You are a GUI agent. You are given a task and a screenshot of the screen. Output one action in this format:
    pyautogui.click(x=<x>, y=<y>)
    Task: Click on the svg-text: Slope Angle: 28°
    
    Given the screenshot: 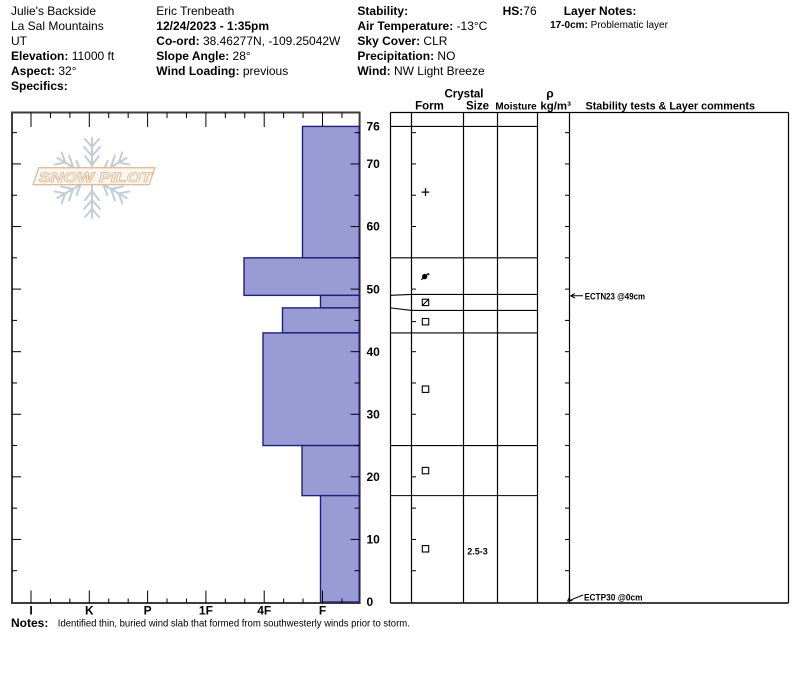 What is the action you would take?
    pyautogui.click(x=203, y=56)
    